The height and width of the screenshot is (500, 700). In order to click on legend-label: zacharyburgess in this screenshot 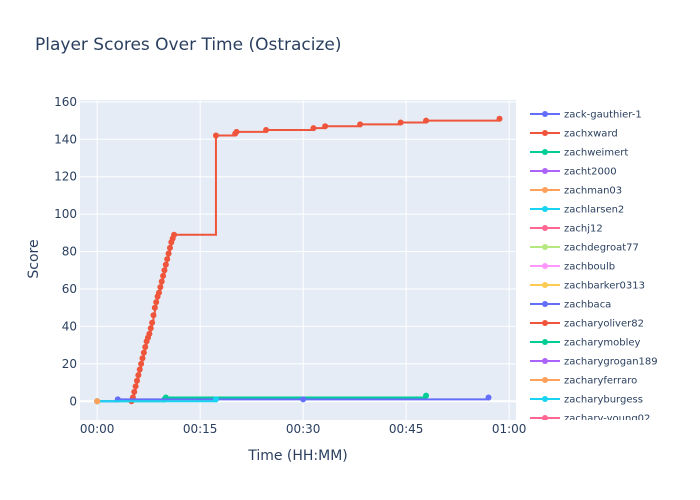, I will do `click(603, 400)`.